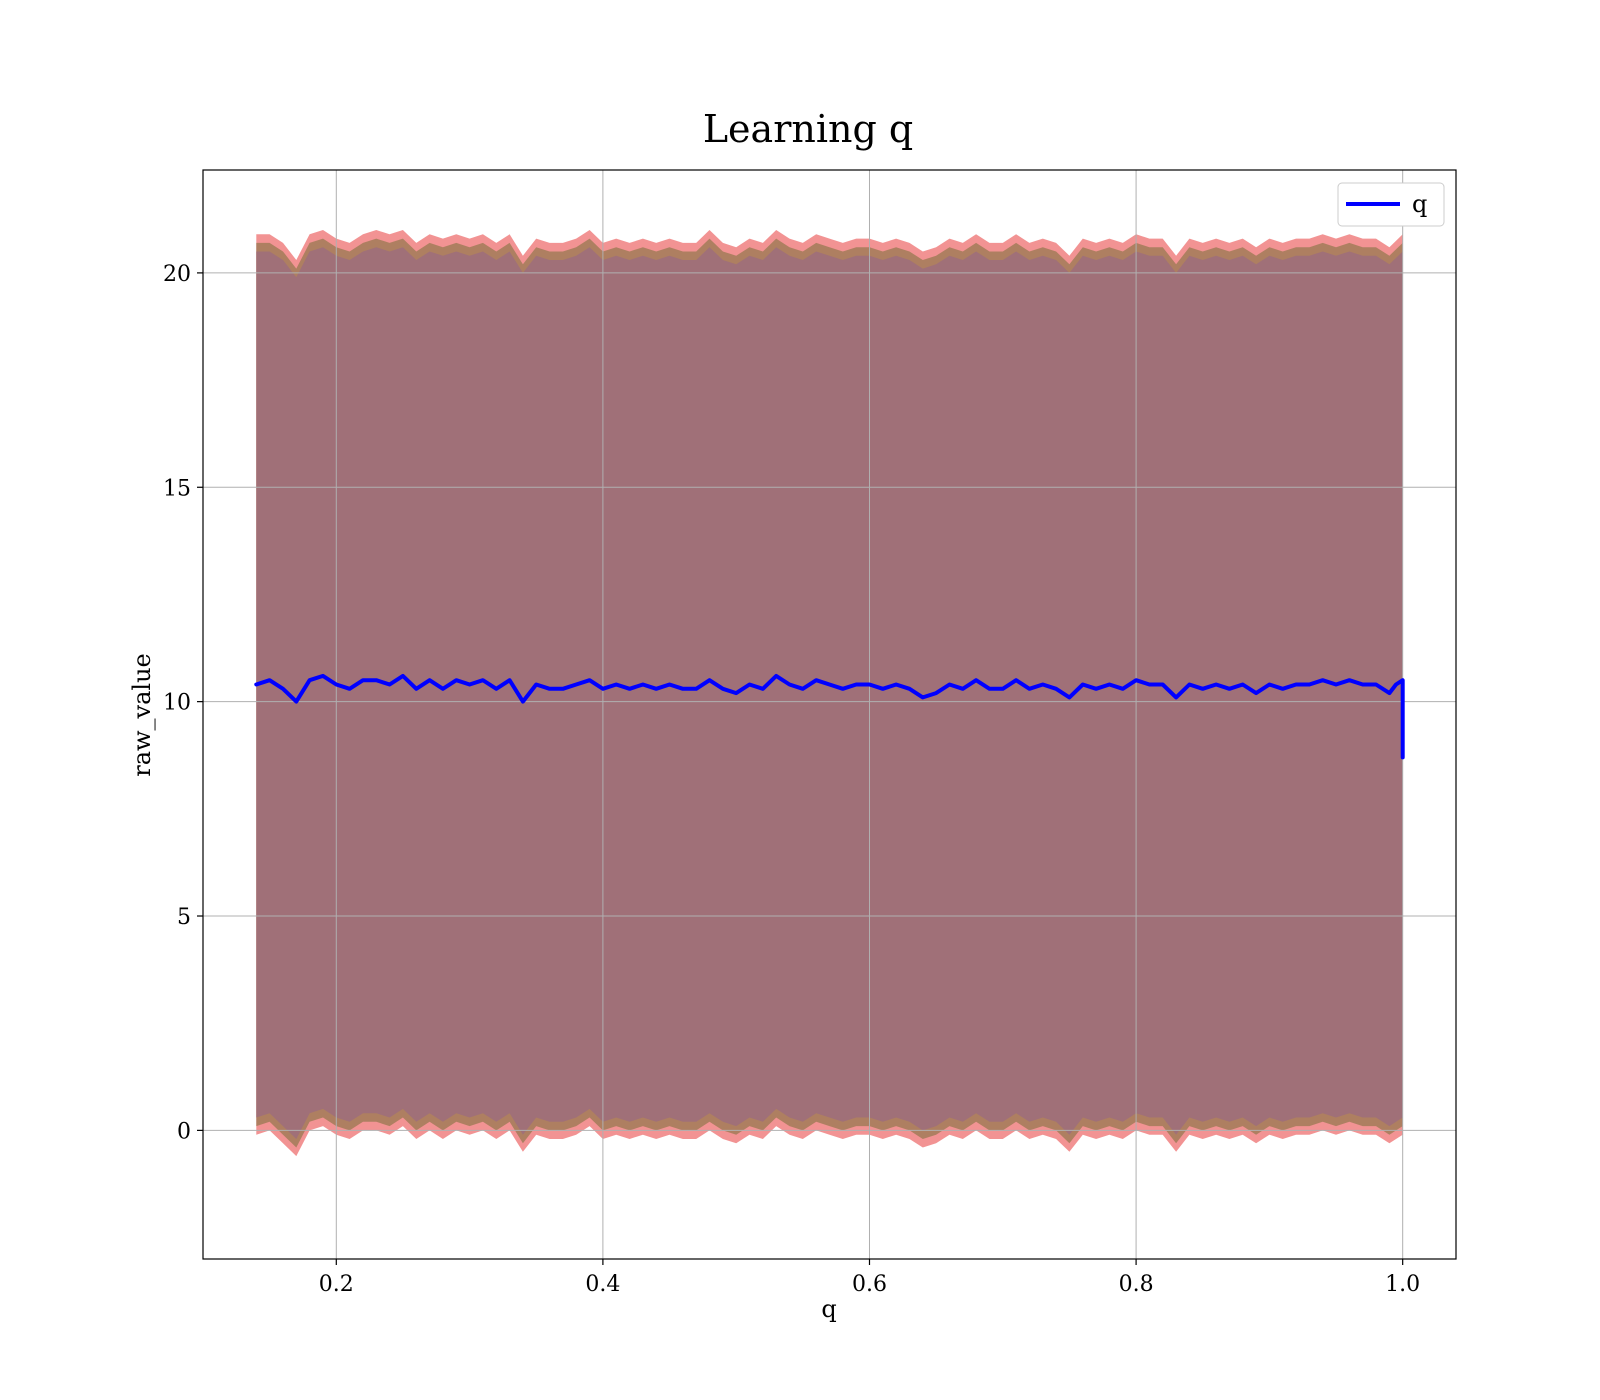 This screenshot has width=1600, height=1400. I want to click on y-axis-label: raw_value, so click(142, 715).